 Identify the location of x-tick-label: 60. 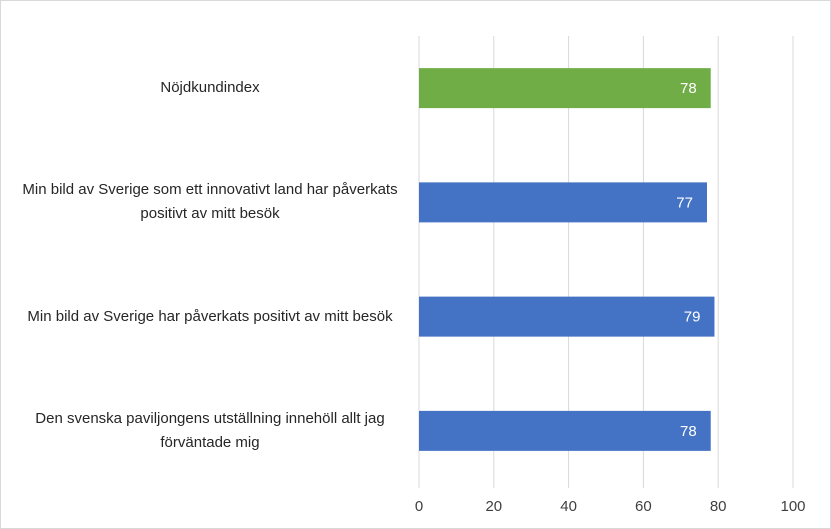
(643, 506).